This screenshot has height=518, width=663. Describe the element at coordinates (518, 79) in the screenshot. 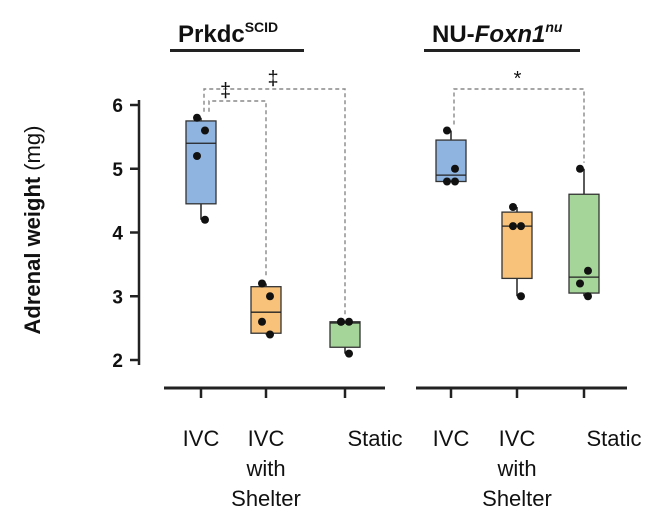

I see `significance-symbol: *` at that location.